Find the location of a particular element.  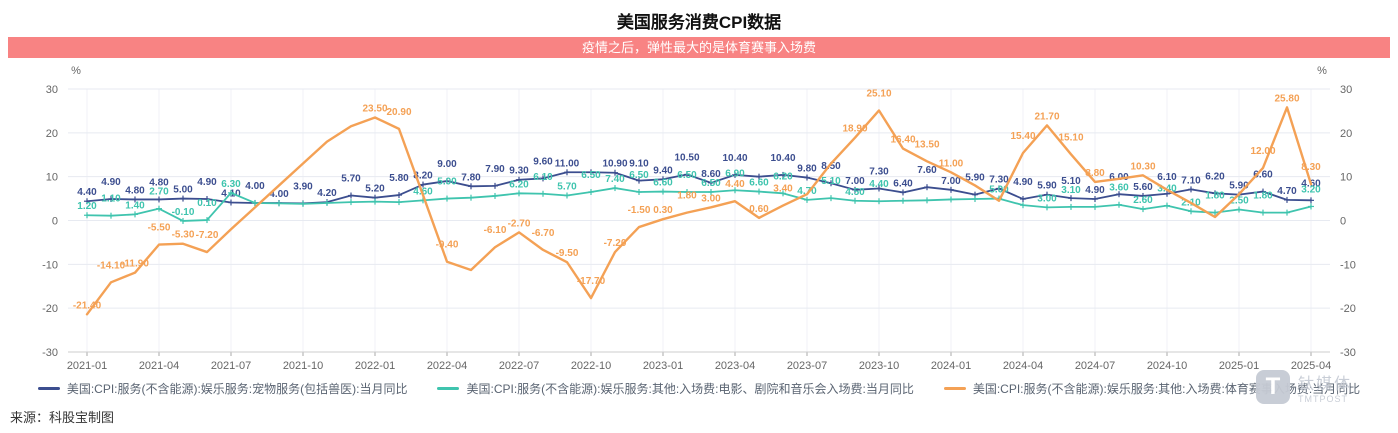

svg-text: -10 is located at coordinates (1348, 265).